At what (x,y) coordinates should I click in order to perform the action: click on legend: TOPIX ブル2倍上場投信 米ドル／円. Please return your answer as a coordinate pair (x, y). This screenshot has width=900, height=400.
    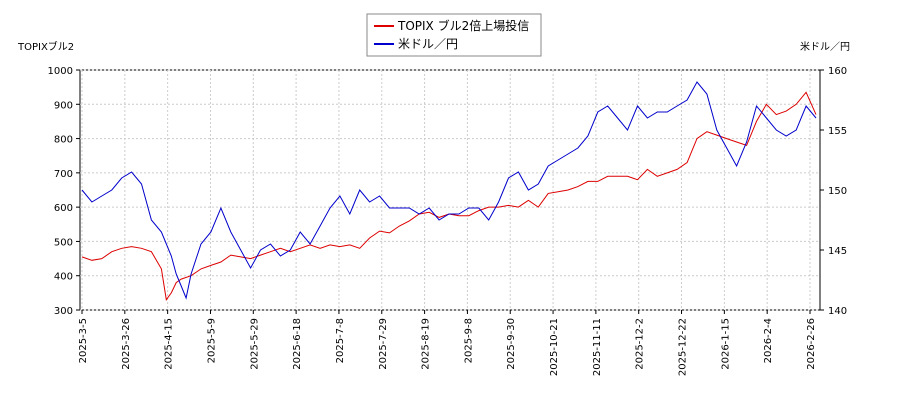
    Looking at the image, I should click on (454, 35).